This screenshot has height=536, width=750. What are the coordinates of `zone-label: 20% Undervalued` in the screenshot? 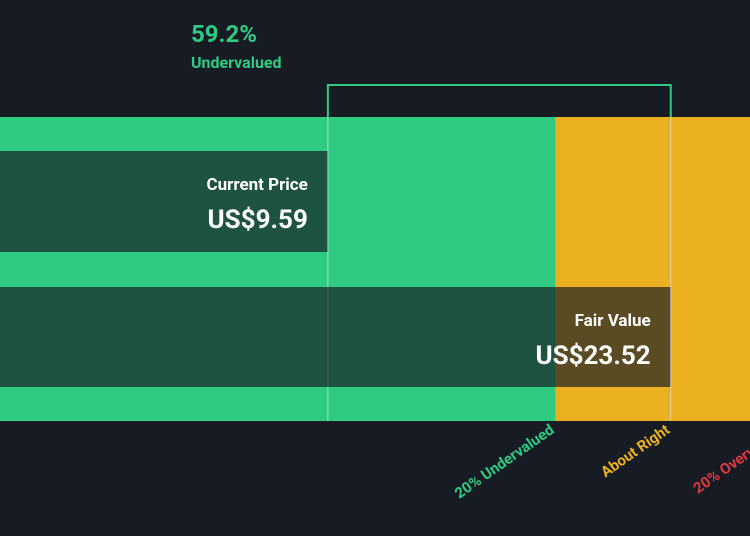 It's located at (504, 462).